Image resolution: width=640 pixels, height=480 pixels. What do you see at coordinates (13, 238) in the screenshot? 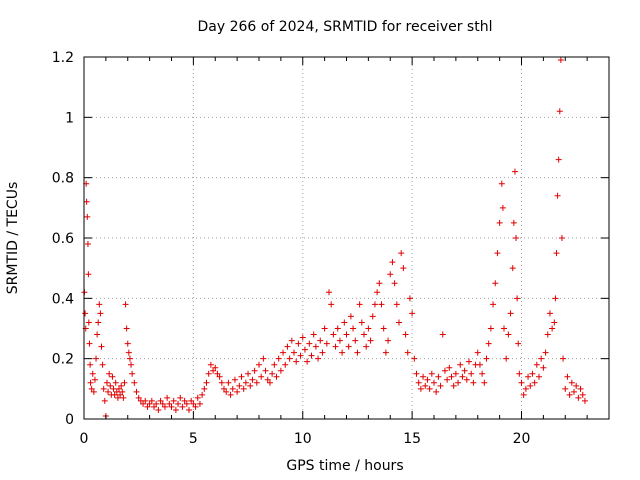
I see `y-axis-label: SRMTID / TECUs` at bounding box center [13, 238].